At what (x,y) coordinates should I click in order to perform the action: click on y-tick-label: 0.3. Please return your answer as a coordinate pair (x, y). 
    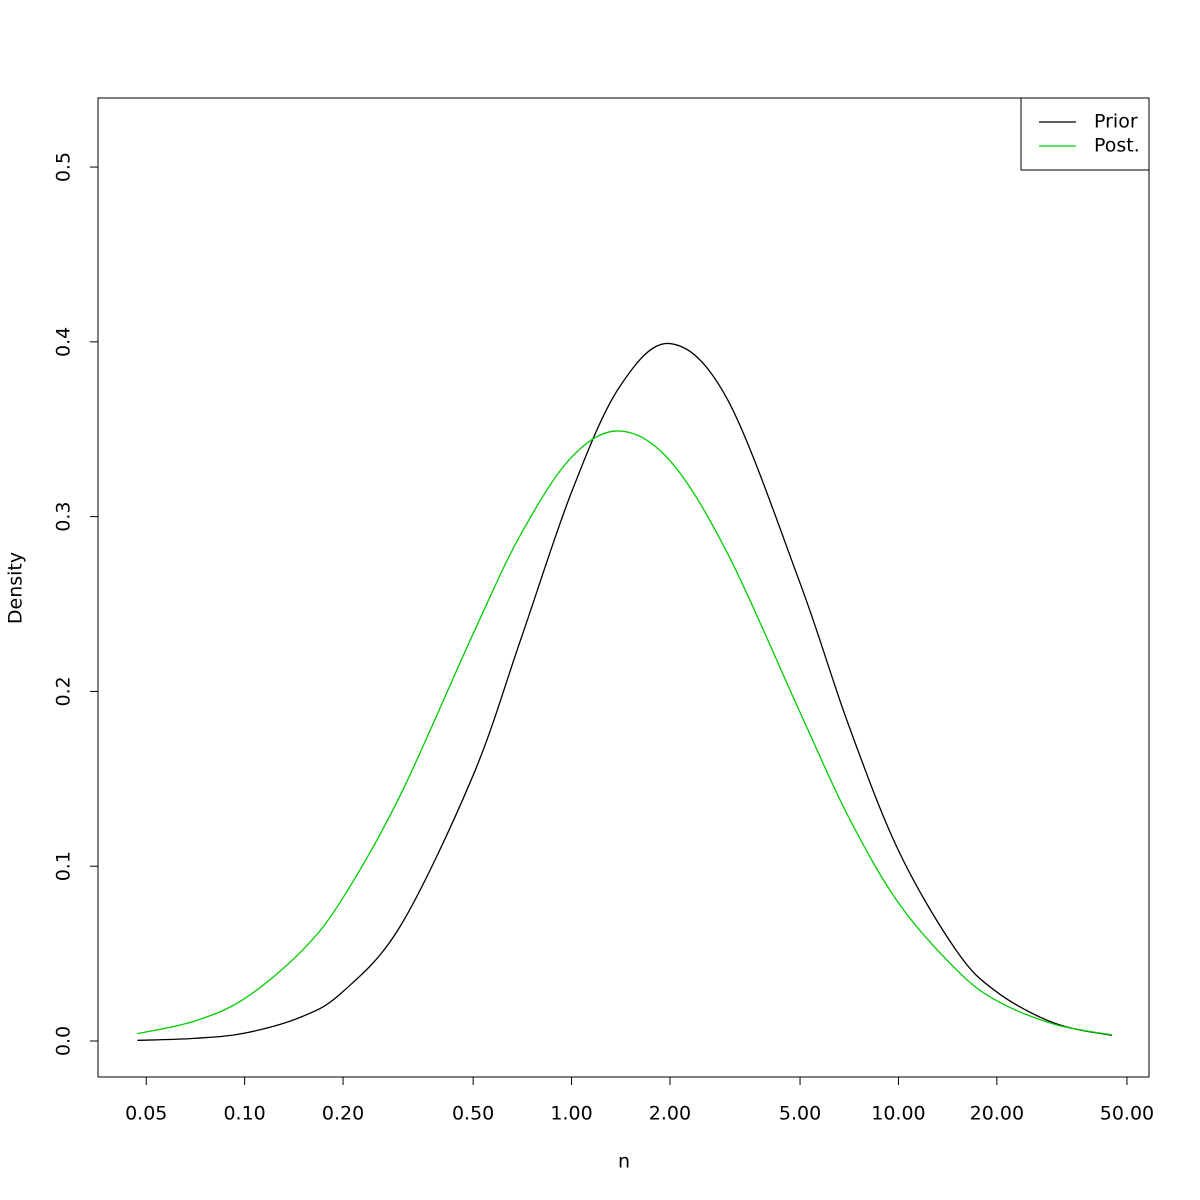
    Looking at the image, I should click on (64, 517).